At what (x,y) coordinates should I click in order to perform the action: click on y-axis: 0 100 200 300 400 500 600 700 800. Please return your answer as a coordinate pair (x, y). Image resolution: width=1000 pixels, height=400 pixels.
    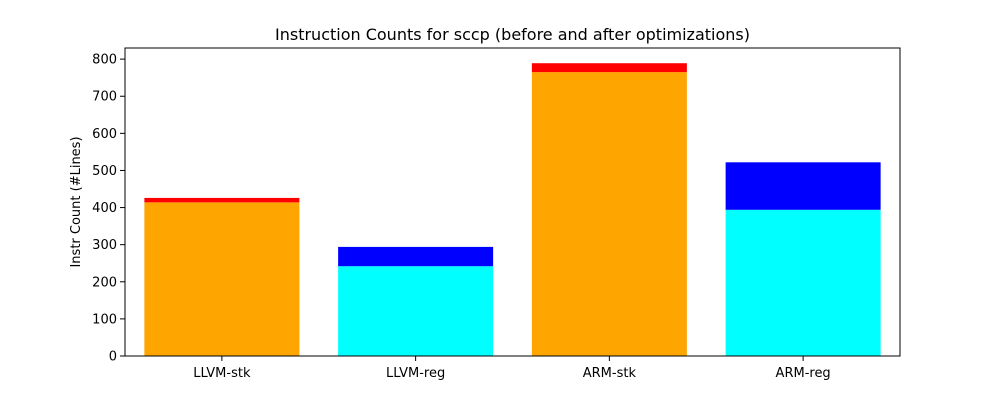
    Looking at the image, I should click on (108, 209).